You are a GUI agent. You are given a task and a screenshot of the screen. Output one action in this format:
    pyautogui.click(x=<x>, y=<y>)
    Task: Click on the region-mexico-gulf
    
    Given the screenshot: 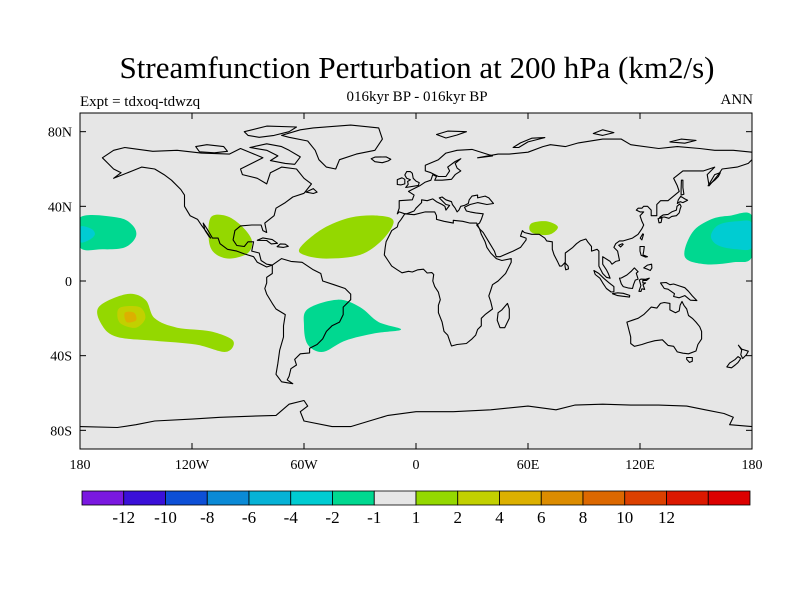 What is the action you would take?
    pyautogui.click(x=230, y=236)
    